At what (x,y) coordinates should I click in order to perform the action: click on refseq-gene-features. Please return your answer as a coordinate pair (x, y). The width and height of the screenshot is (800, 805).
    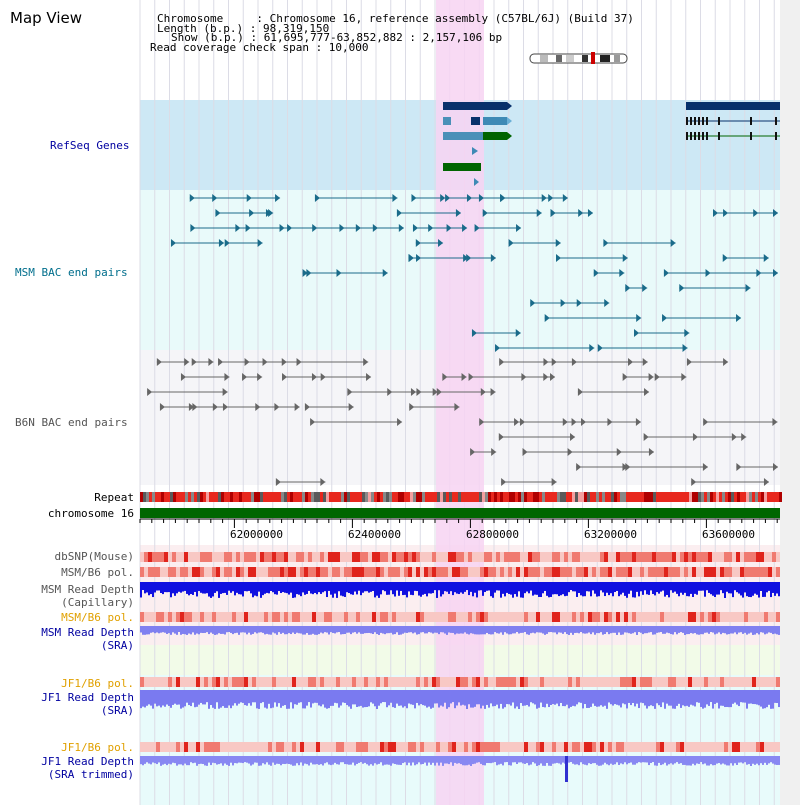
    Looking at the image, I should click on (611, 144).